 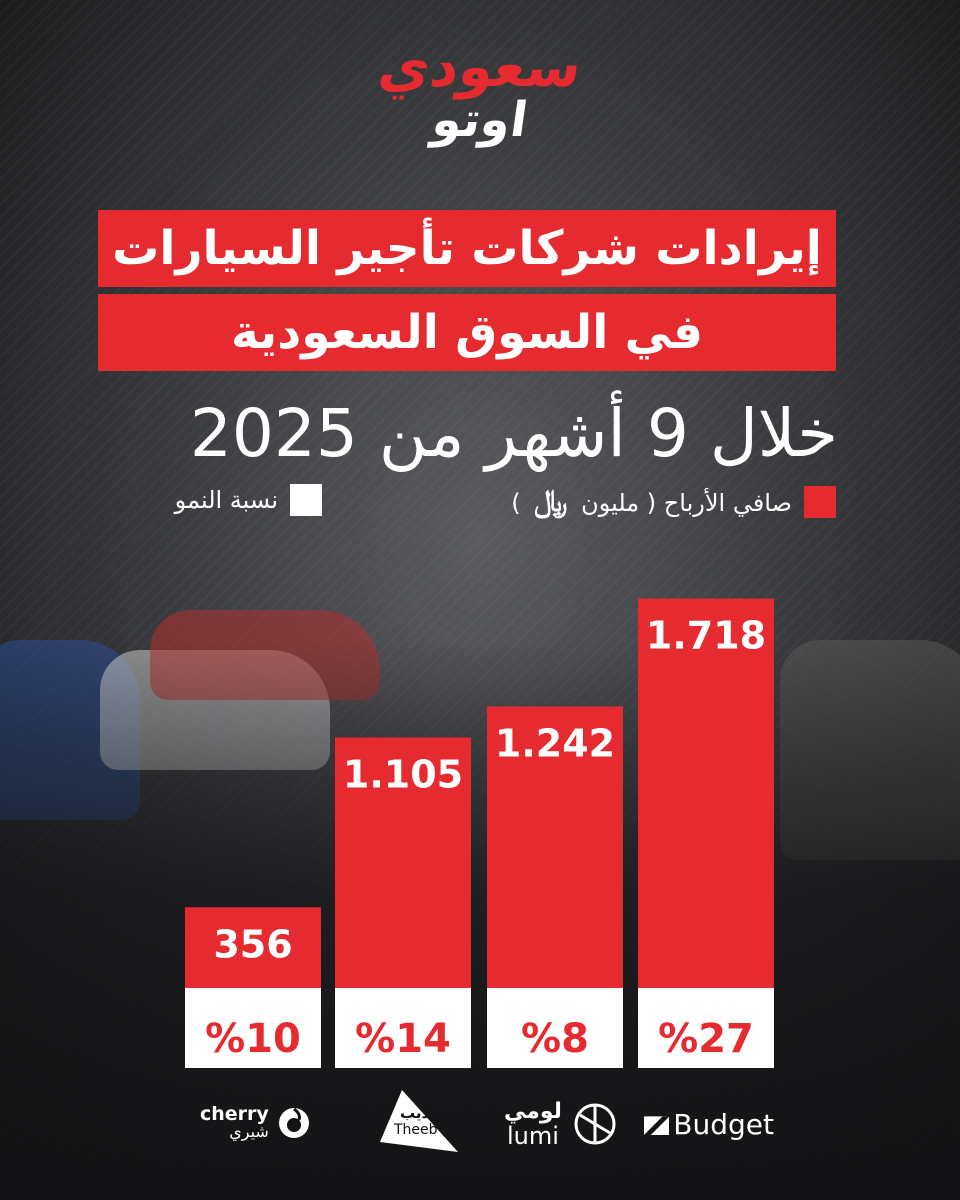 I want to click on brand-theeb-name: ذيب, so click(x=415, y=1113).